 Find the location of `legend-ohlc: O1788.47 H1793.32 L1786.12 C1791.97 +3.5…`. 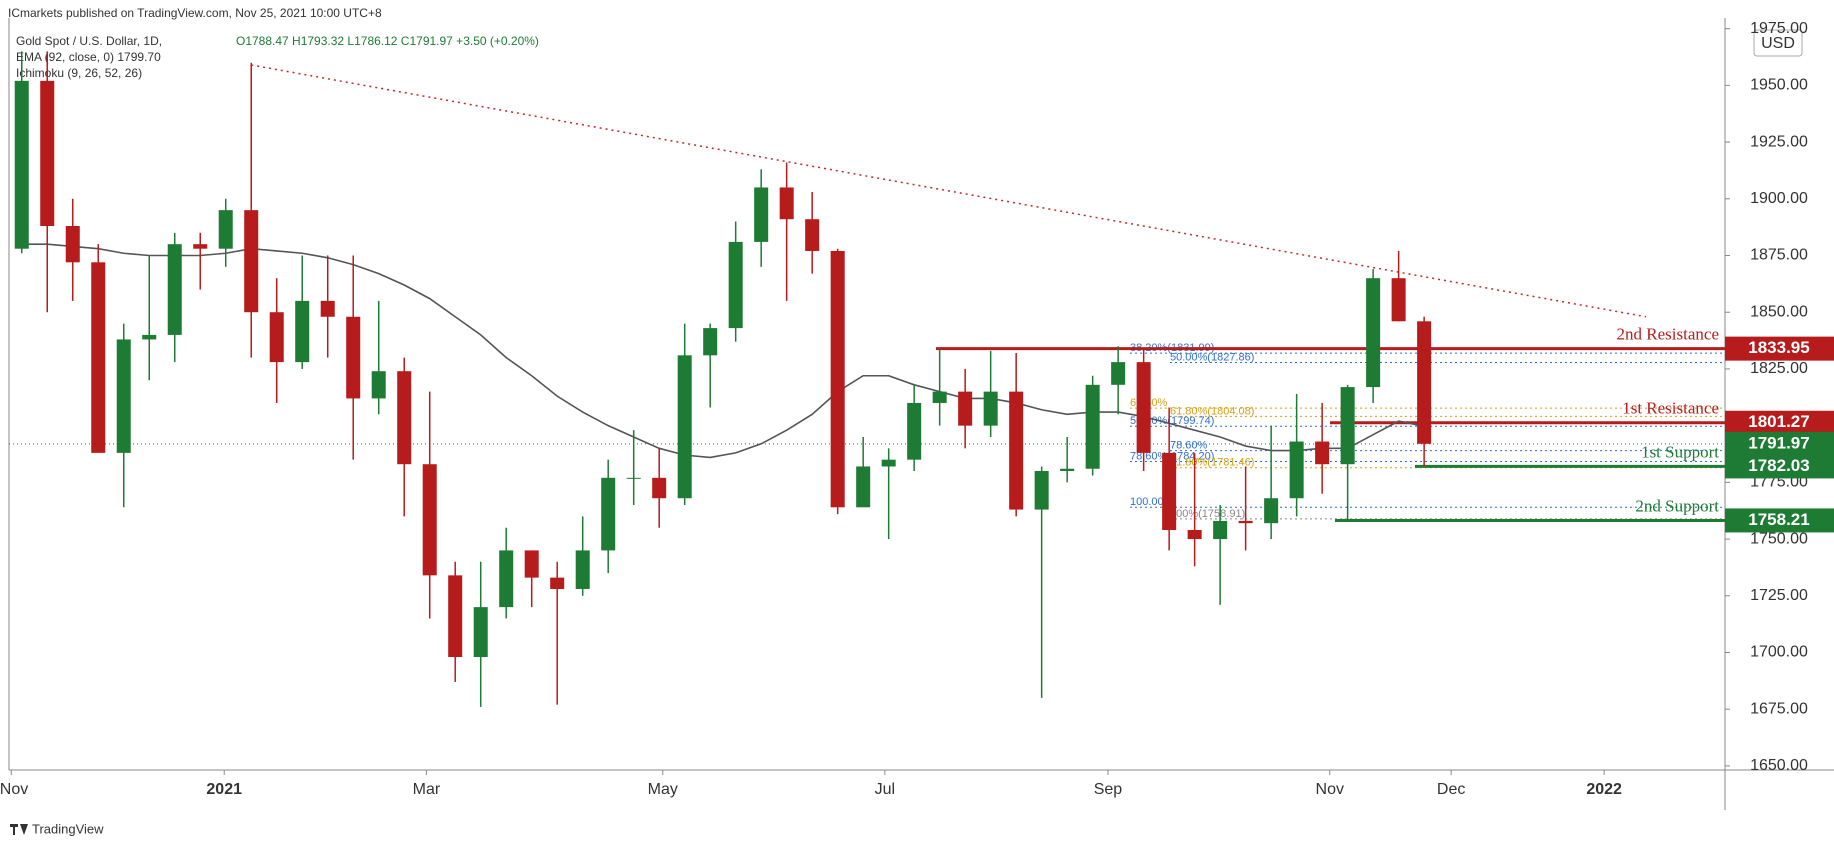

legend-ohlc: O1788.47 H1793.32 L1786.12 C1791.97 +3.5… is located at coordinates (387, 41).